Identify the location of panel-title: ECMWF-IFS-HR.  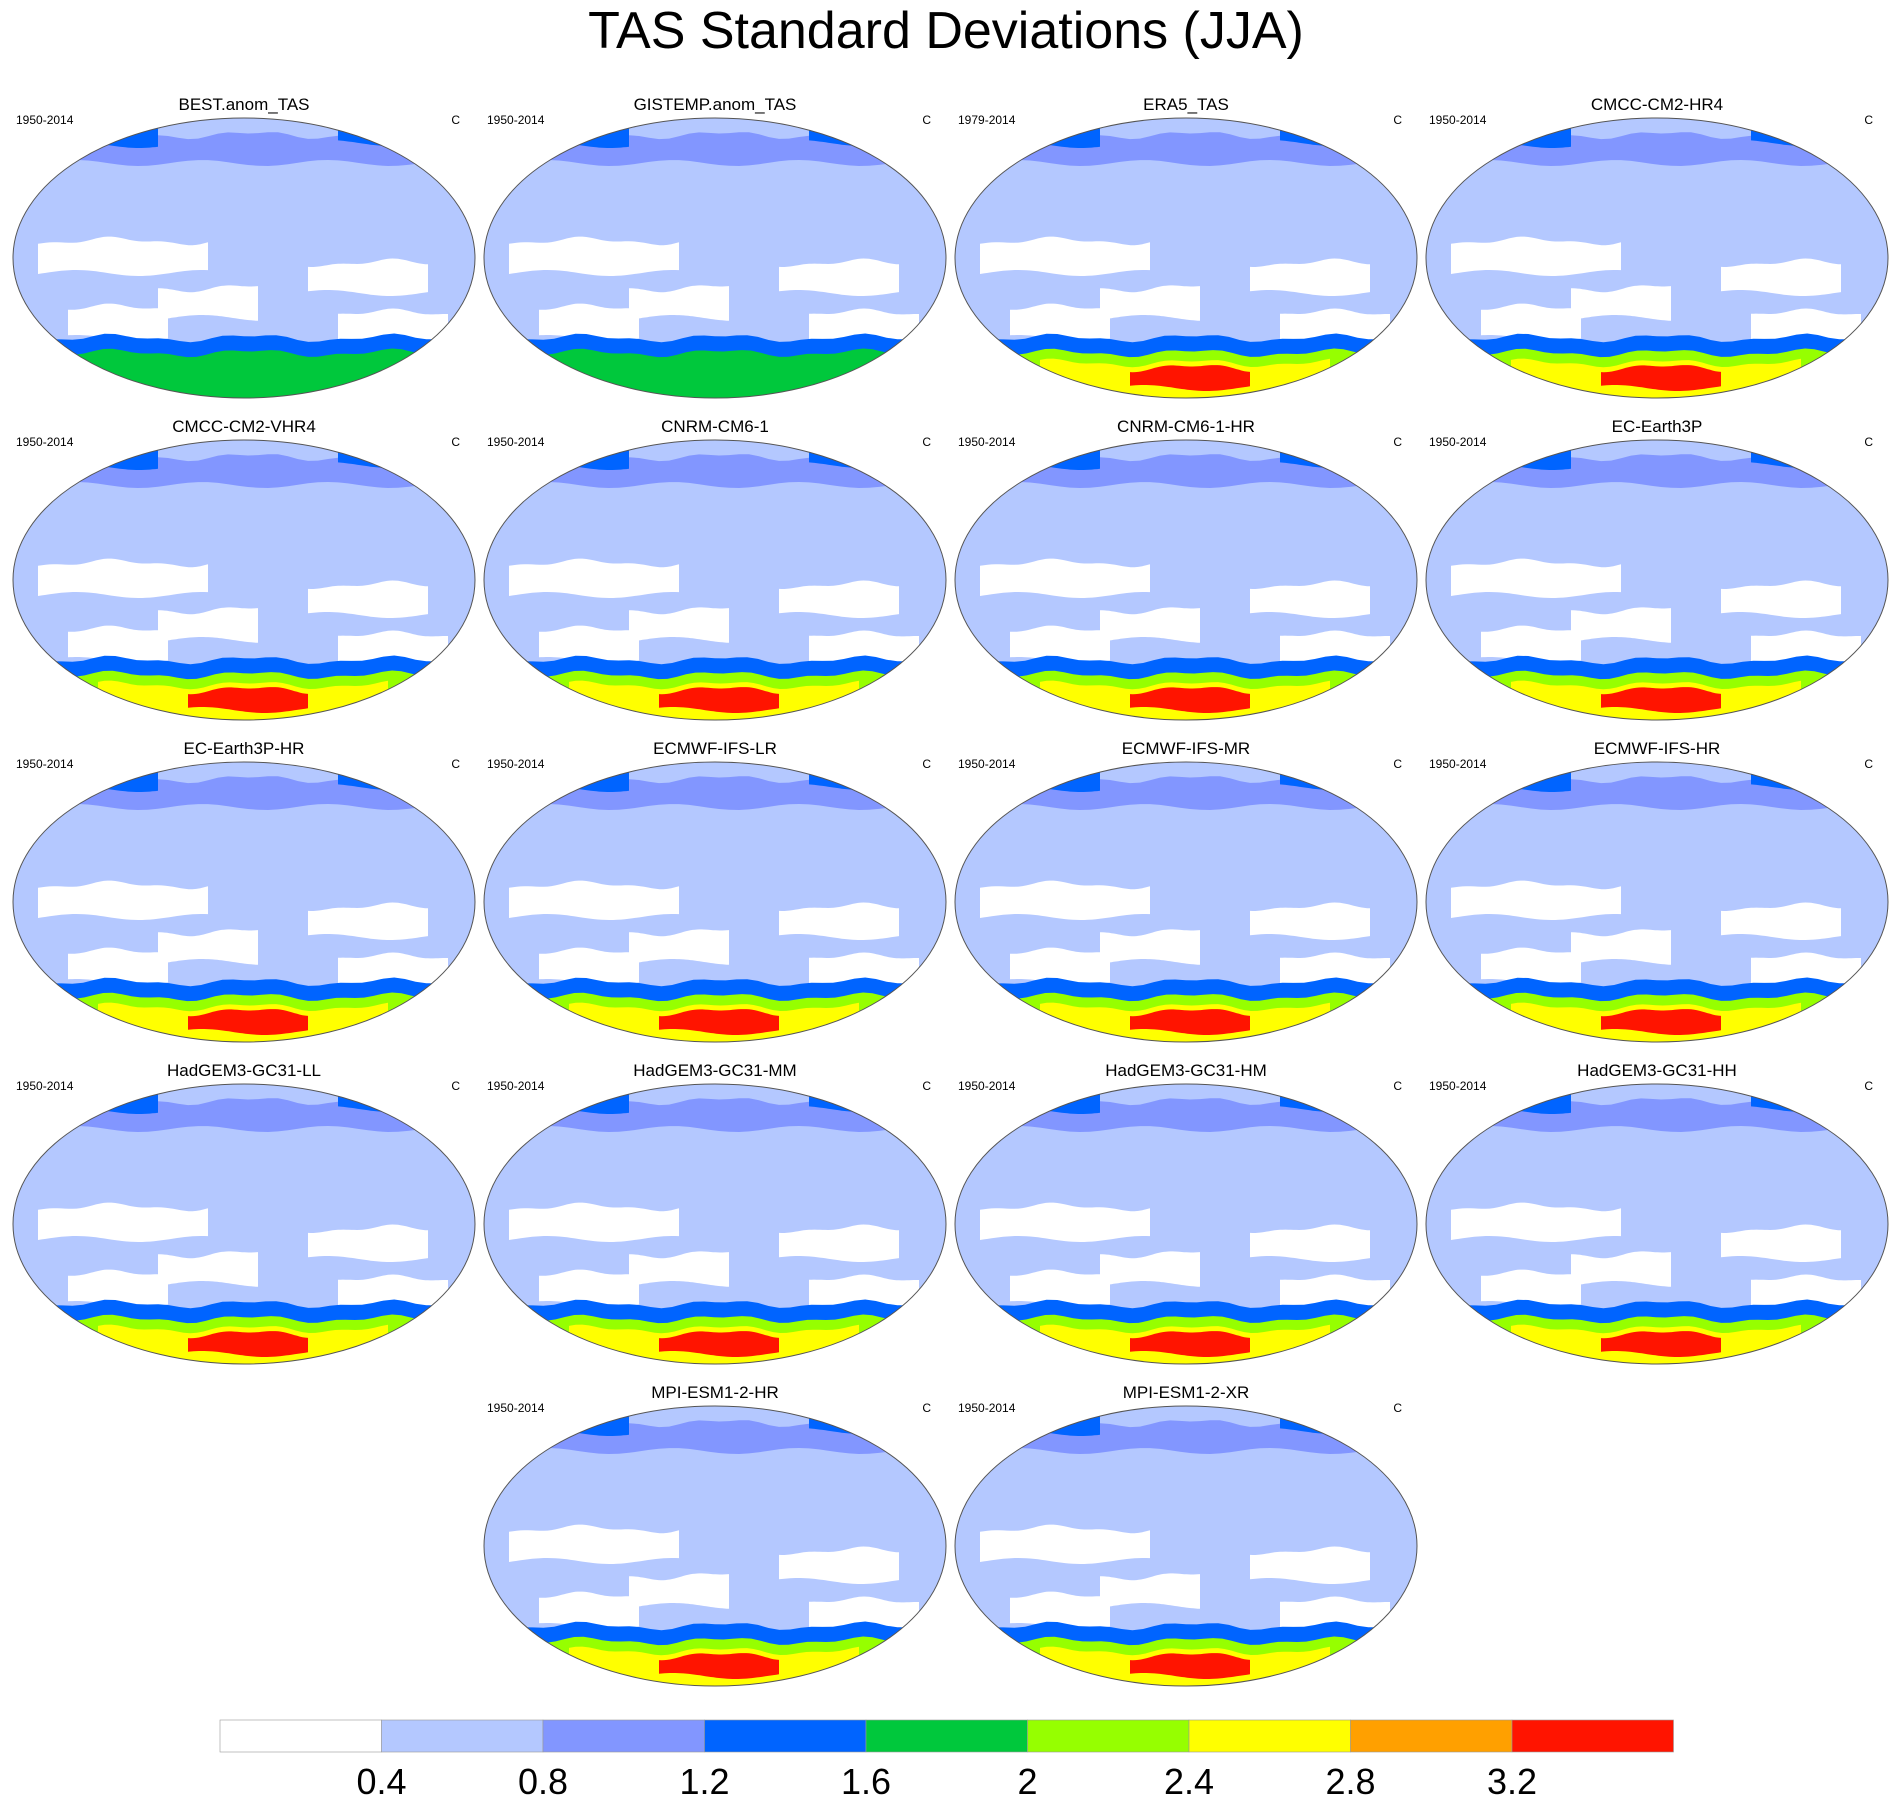
(1657, 748).